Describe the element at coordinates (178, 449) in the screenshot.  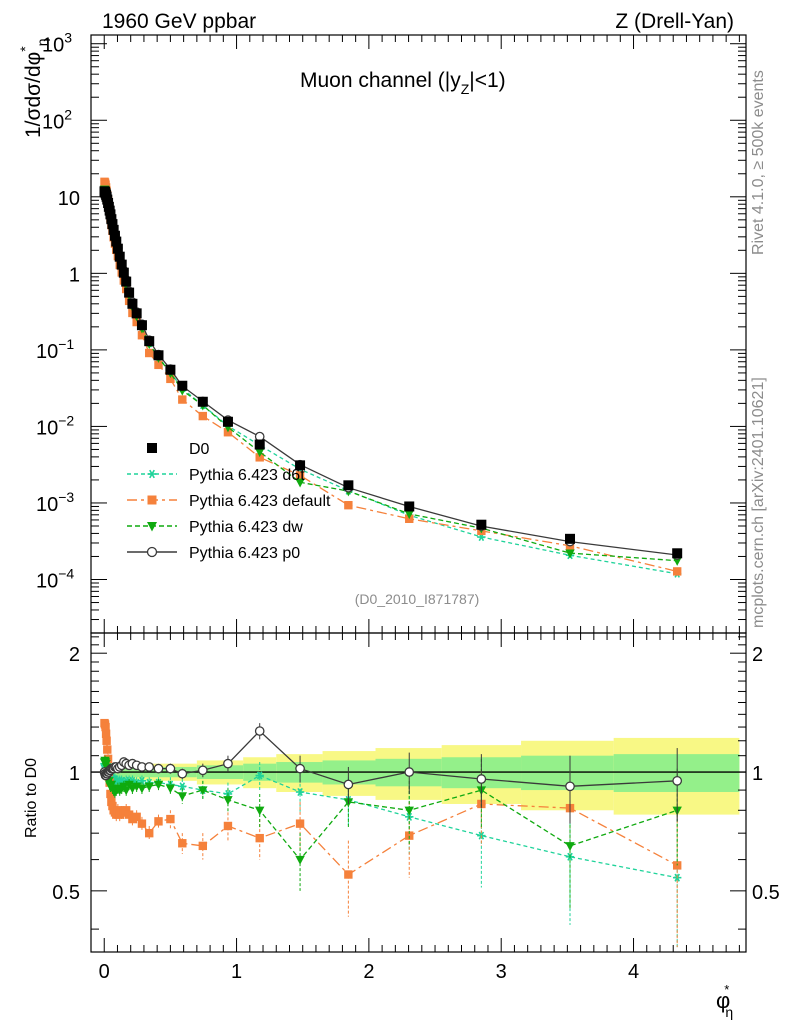
I see `legend-entry: D0` at that location.